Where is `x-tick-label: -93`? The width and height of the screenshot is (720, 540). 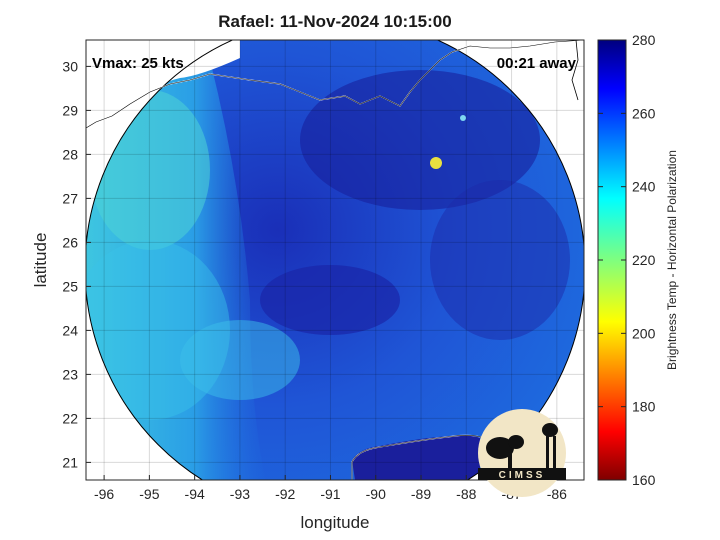 x-tick-label: -93 is located at coordinates (240, 494).